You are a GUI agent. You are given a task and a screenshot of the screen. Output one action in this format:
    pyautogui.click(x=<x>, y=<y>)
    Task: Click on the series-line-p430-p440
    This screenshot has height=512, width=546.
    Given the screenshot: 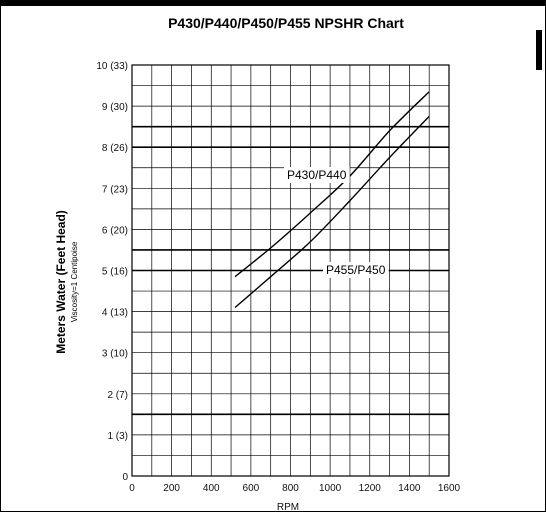 What is the action you would take?
    pyautogui.click(x=332, y=184)
    